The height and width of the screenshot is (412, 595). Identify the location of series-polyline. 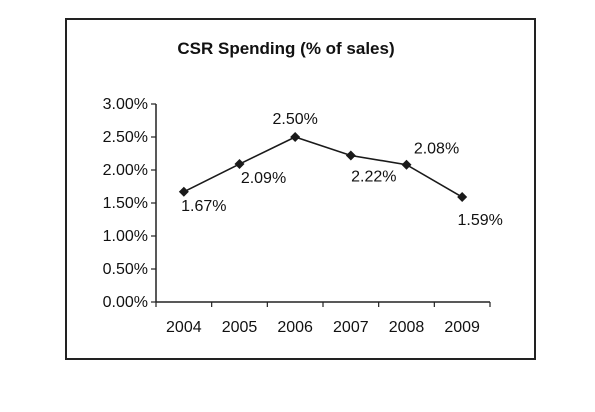
(323, 167).